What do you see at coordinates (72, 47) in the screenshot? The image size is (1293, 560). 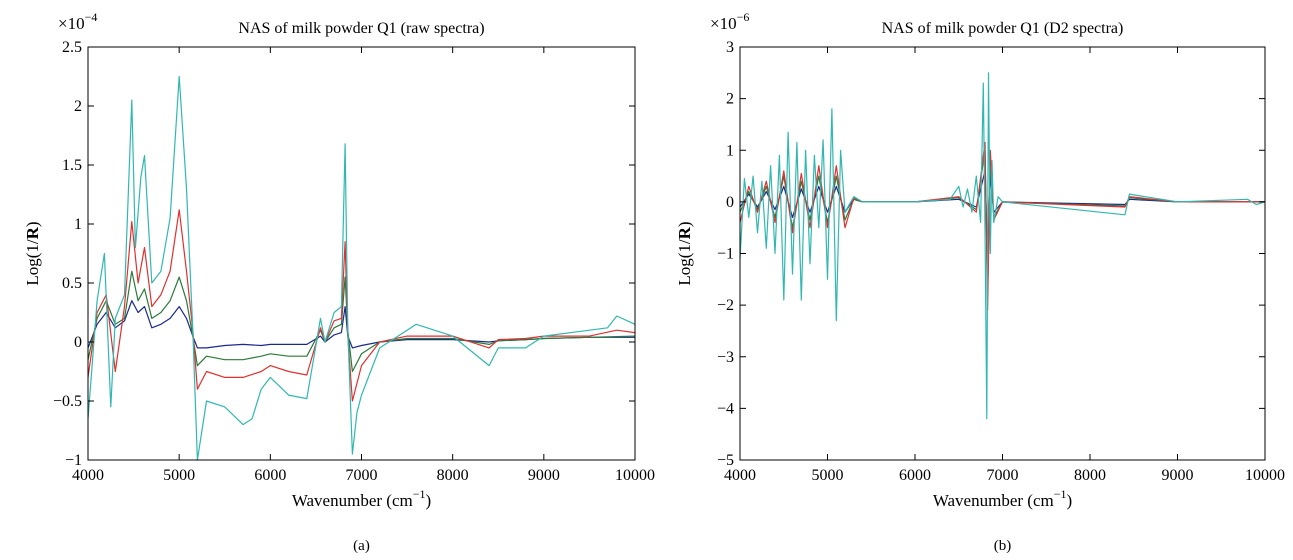 I see `y-tick-label: 2.5` at bounding box center [72, 47].